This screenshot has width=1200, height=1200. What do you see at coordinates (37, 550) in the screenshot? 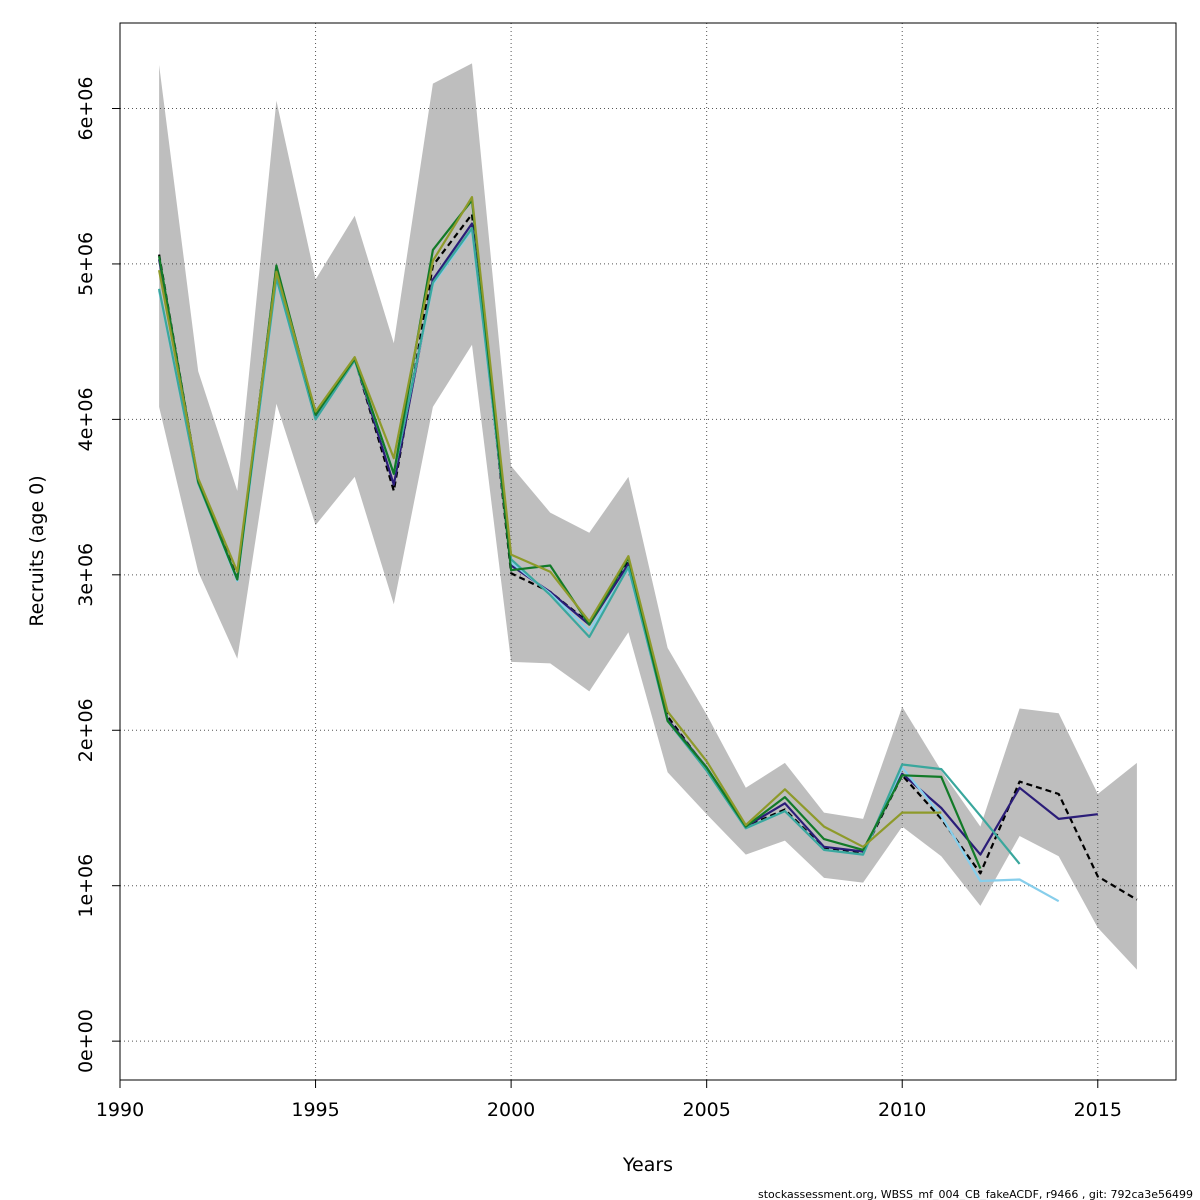
I see `y-axis-title: Recruits (age 0)` at bounding box center [37, 550].